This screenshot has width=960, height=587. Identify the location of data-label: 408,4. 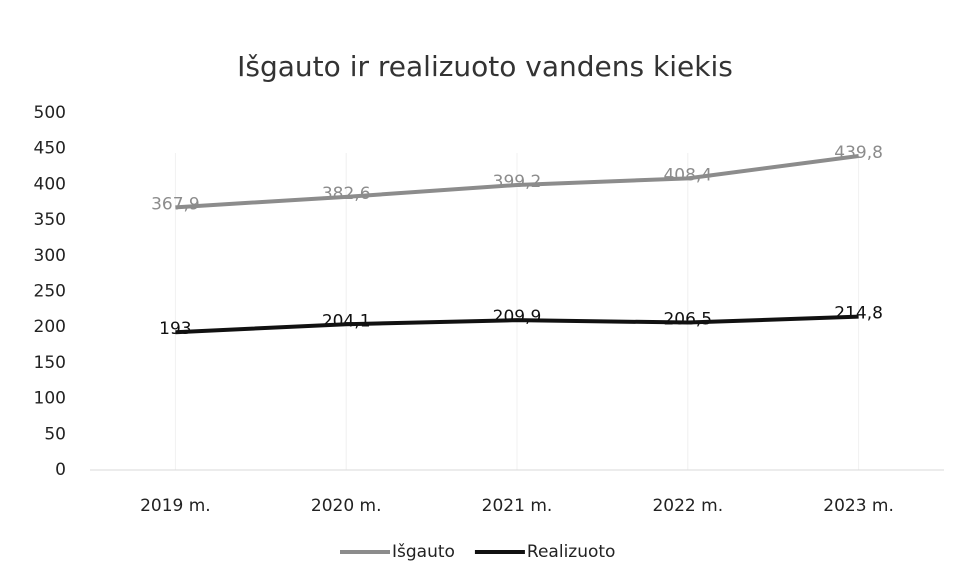
(687, 175).